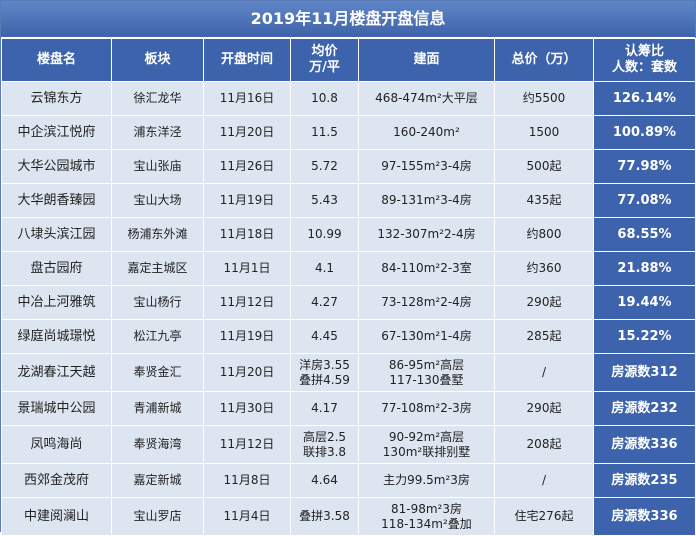  Describe the element at coordinates (56, 444) in the screenshot. I see `cell-name: 凤鸣海尚` at that location.